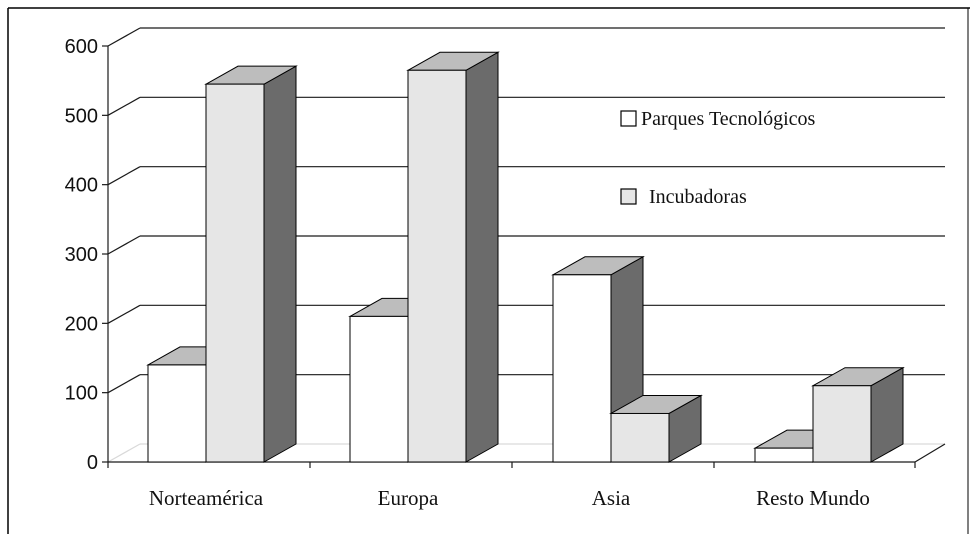 The height and width of the screenshot is (534, 970). Describe the element at coordinates (81, 116) in the screenshot. I see `y-tick-label: 500` at that location.